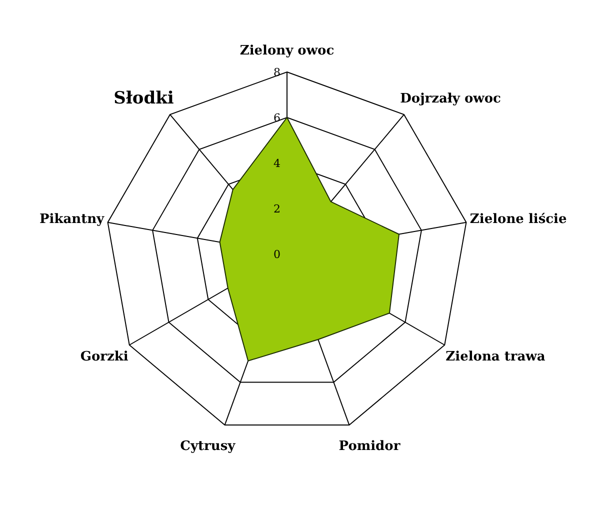 This screenshot has height=507, width=600. Describe the element at coordinates (208, 446) in the screenshot. I see `spoke-label: Cytrusy` at that location.